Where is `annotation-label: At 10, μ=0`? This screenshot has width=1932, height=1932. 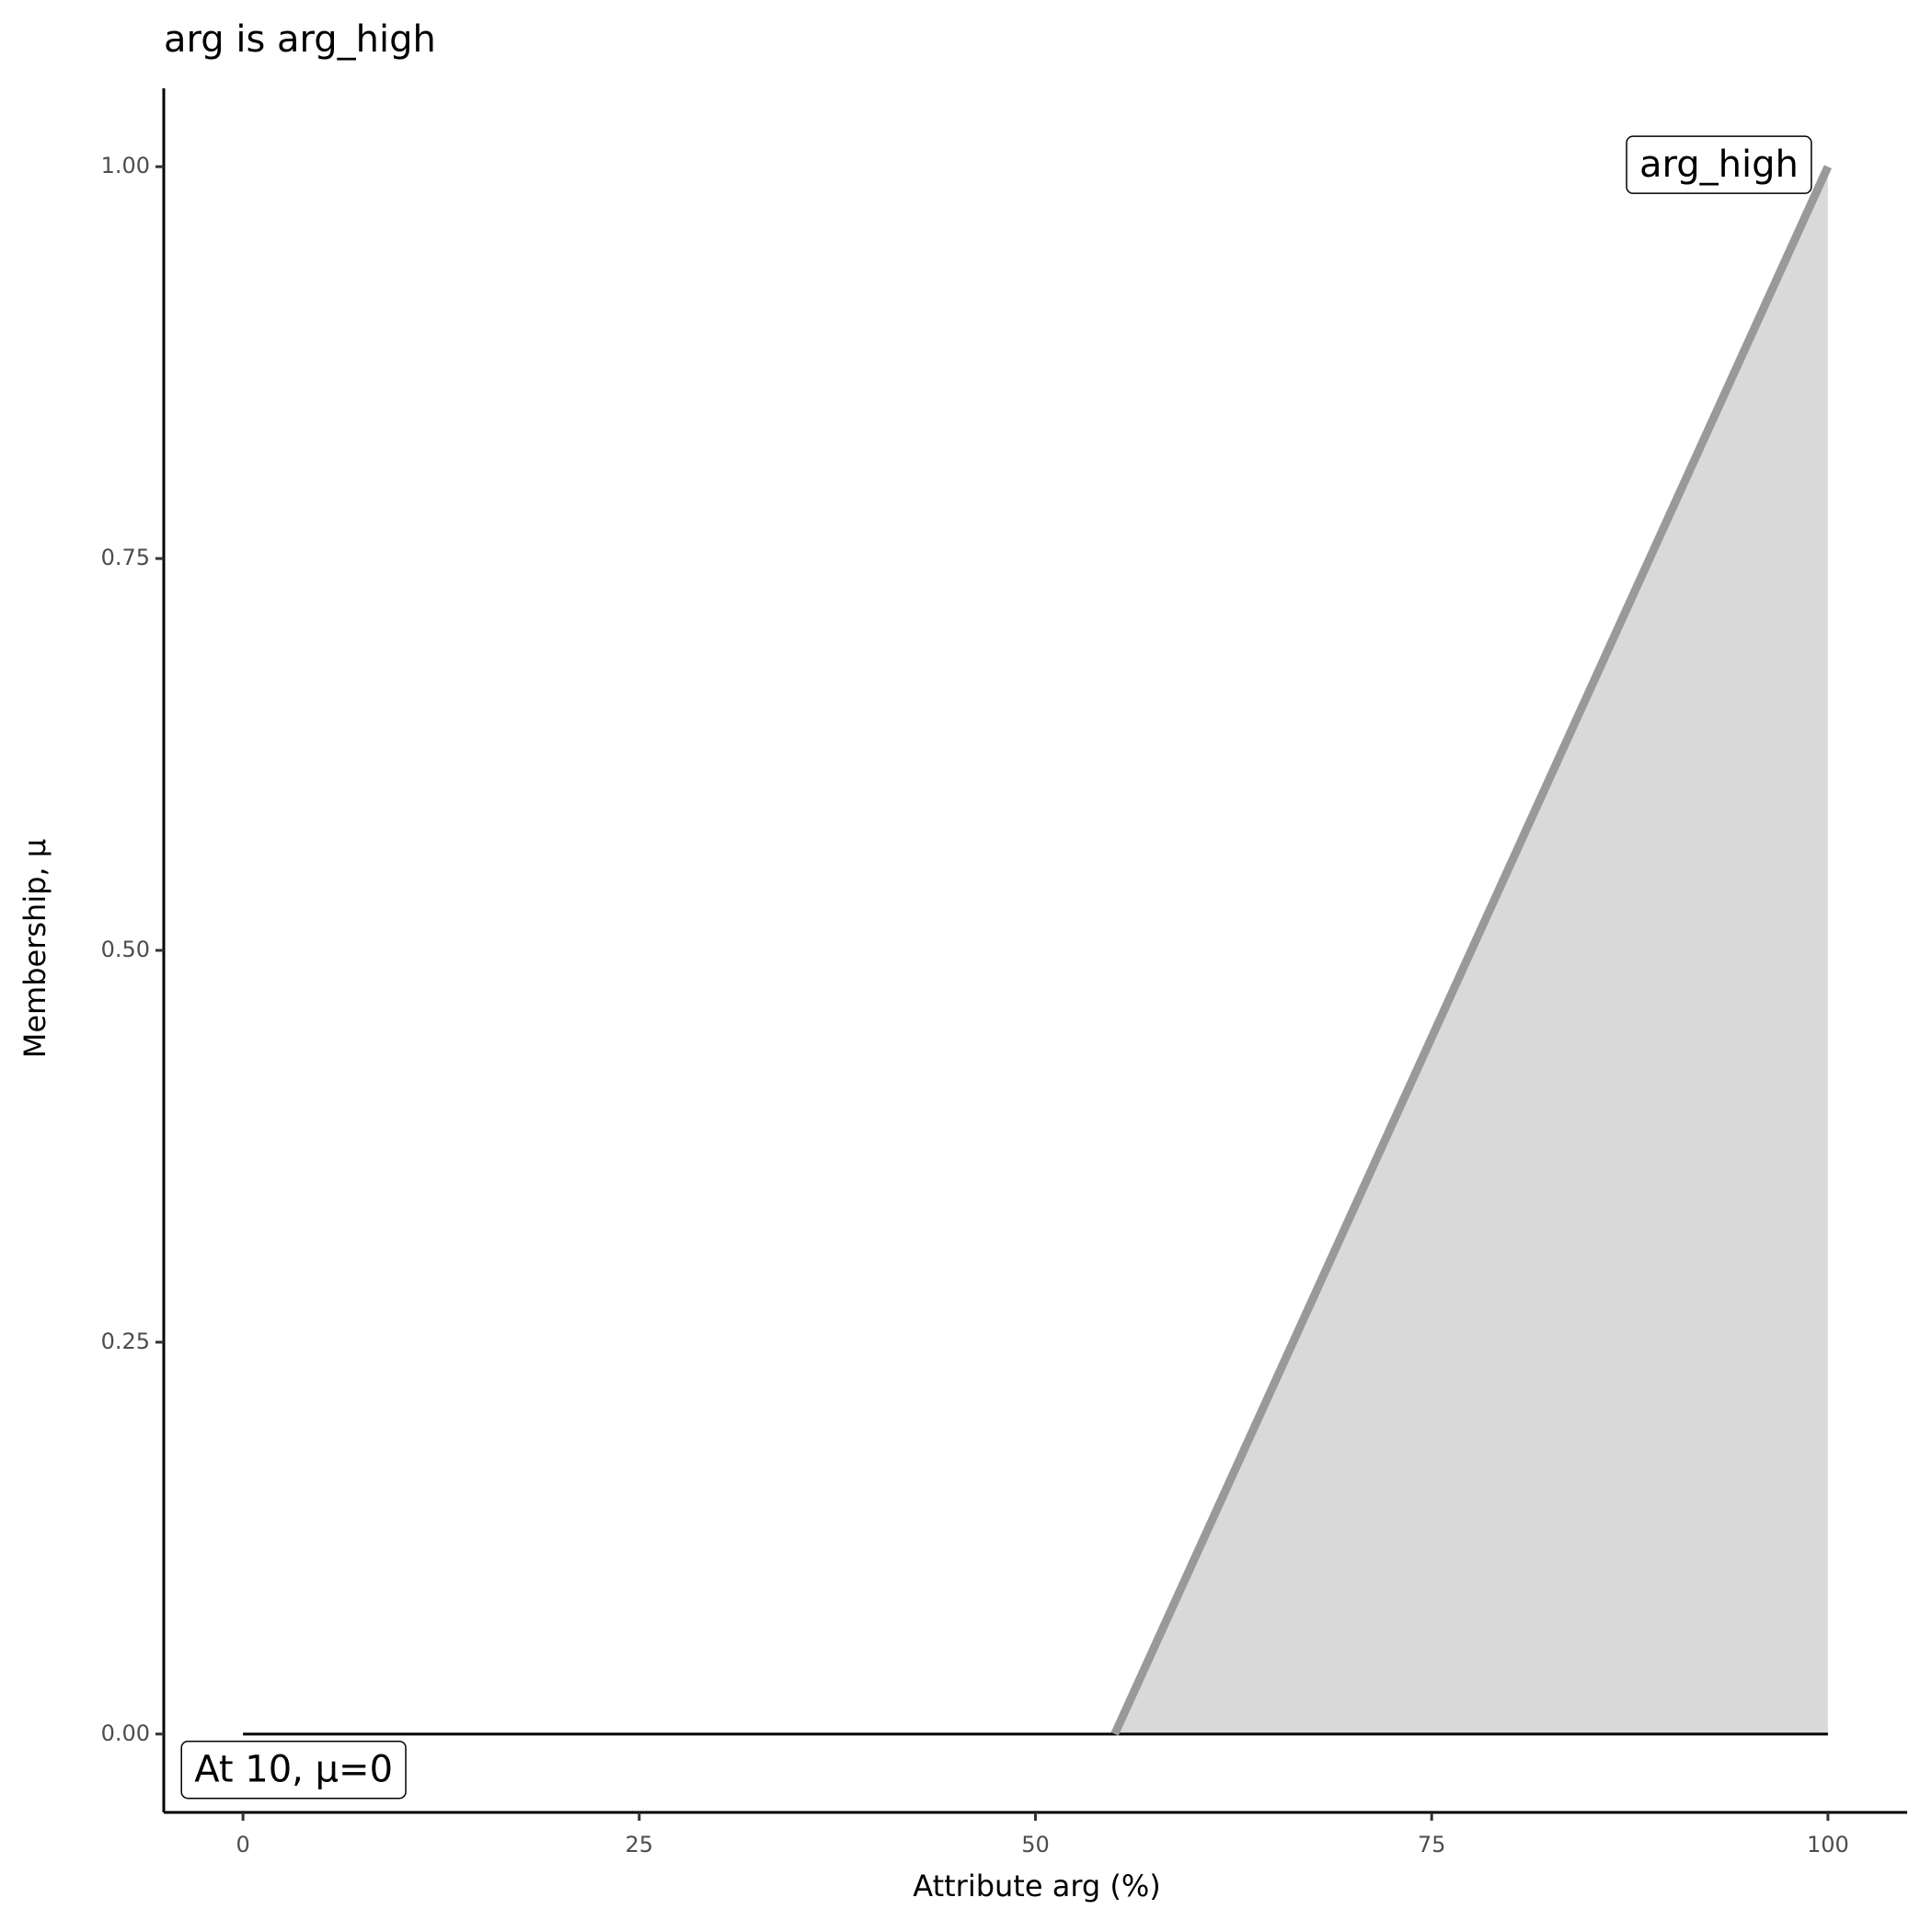
annotation-label: At 10, μ=0 is located at coordinates (293, 1770).